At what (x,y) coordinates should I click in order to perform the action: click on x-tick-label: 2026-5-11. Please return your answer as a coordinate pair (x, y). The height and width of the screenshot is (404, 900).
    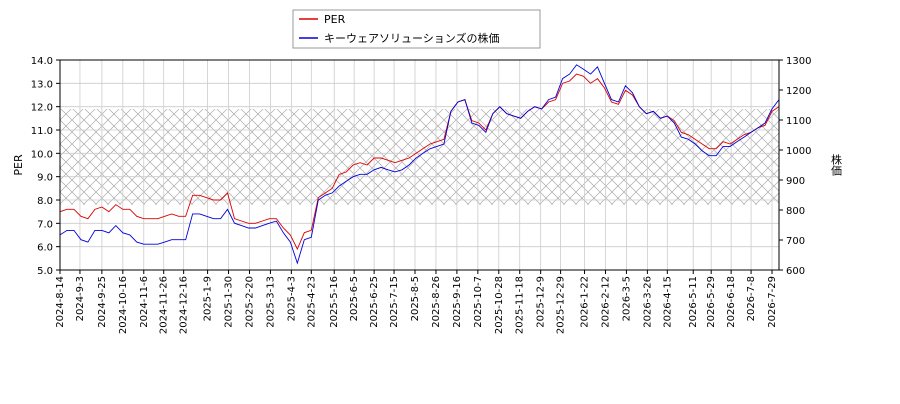
    Looking at the image, I should click on (693, 302).